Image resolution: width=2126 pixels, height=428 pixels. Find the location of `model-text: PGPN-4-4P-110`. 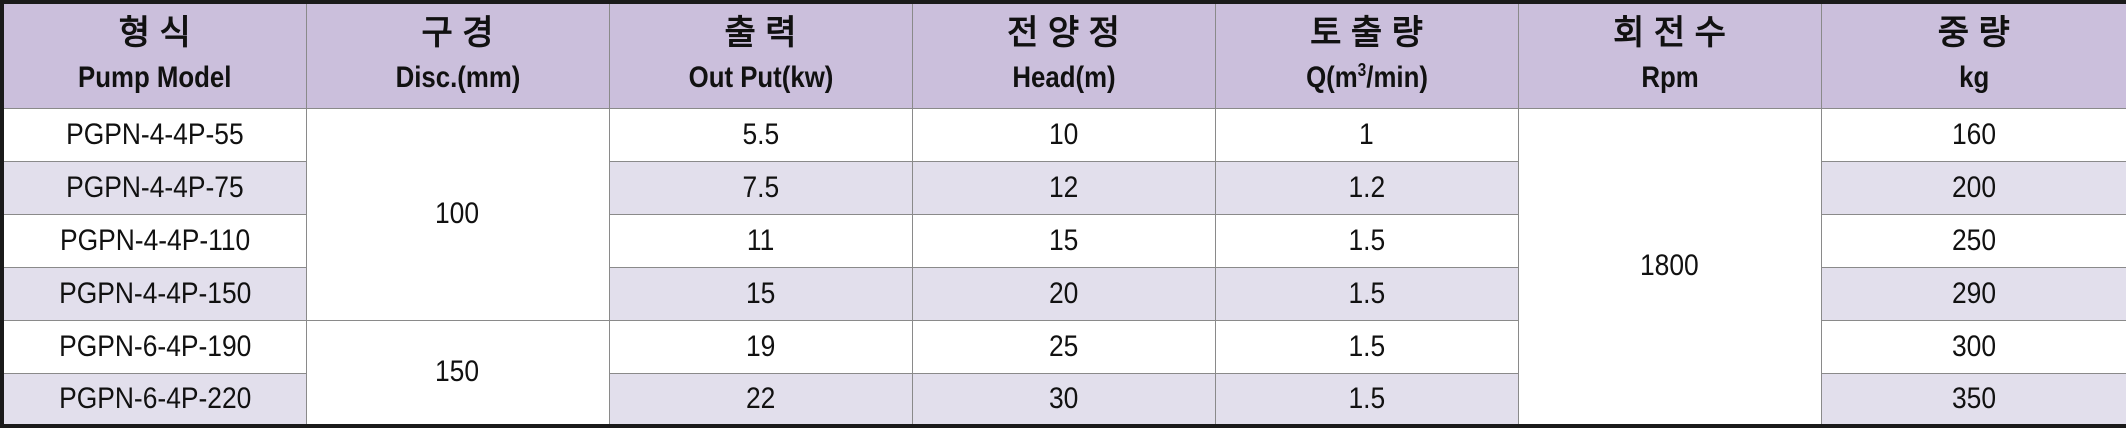

model-text: PGPN-4-4P-110 is located at coordinates (154, 240).